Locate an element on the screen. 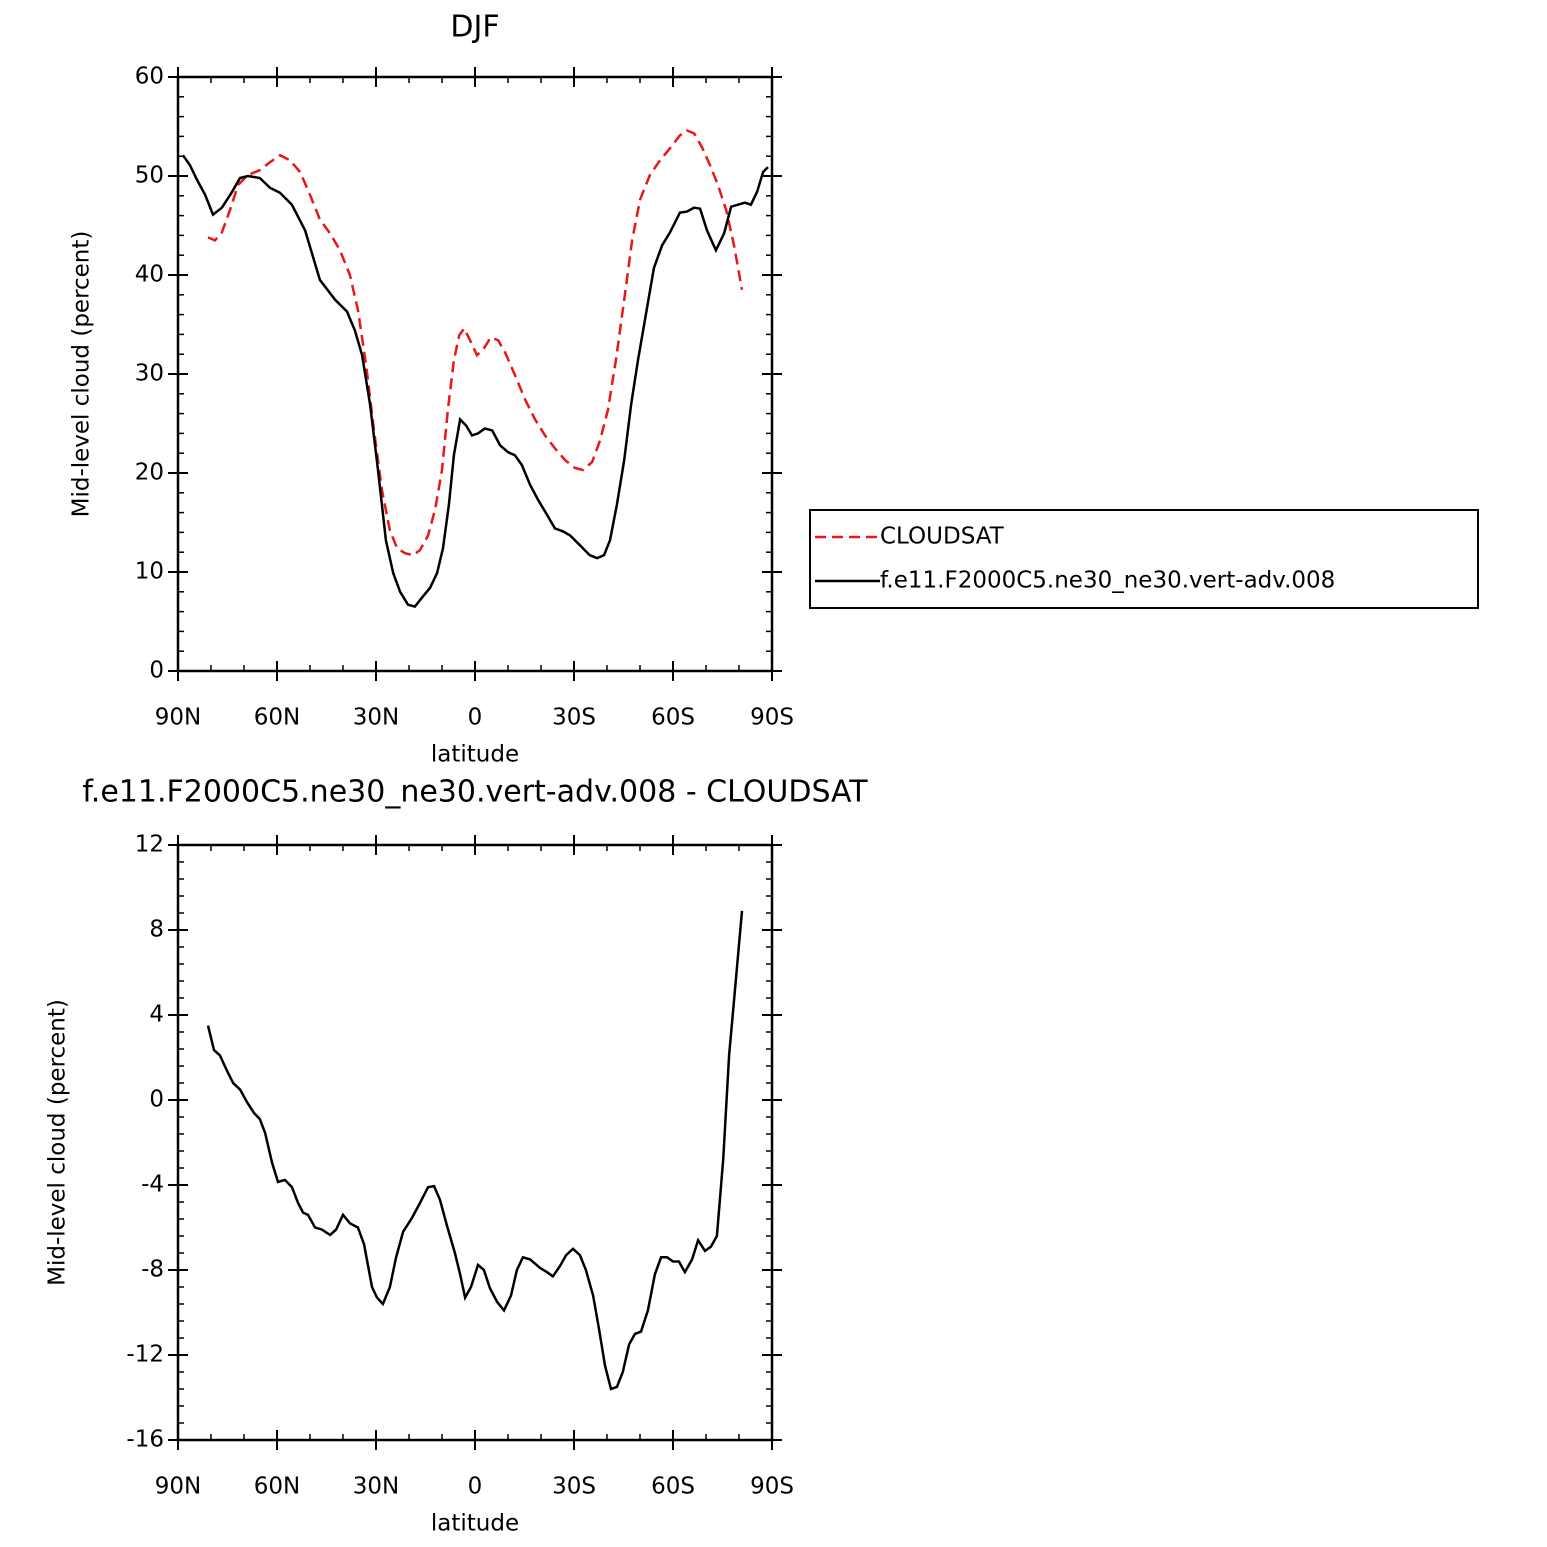  legend-label: CLOUDSAT is located at coordinates (942, 537).